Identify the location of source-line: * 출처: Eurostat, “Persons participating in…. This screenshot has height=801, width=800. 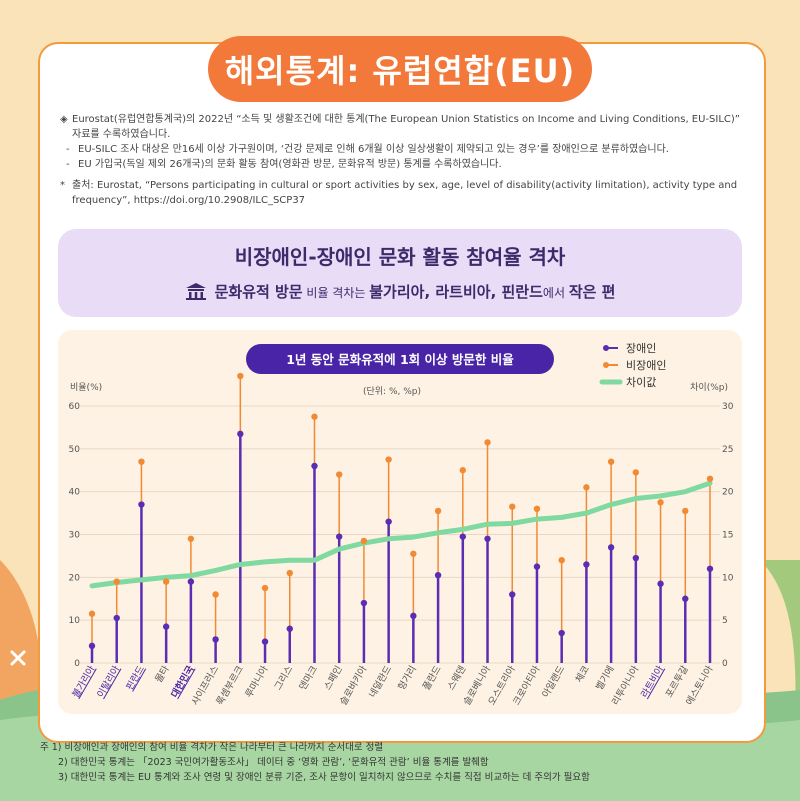
(399, 193).